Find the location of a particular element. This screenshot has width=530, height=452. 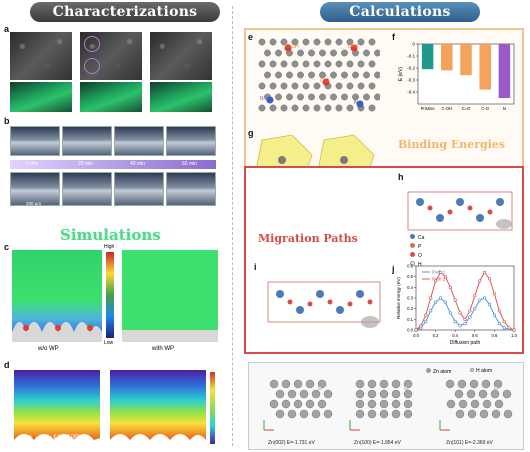

x-tick-label: 0.8 is located at coordinates (494, 335).